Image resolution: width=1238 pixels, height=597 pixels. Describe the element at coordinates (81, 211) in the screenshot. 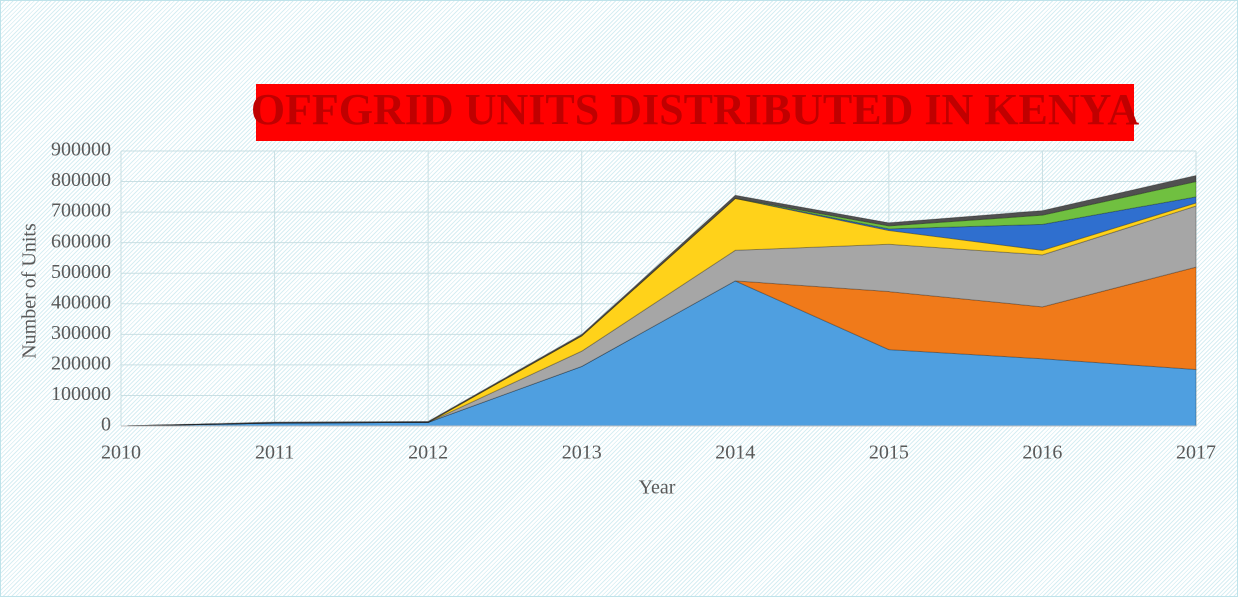

I see `y-tick-label: 700000` at that location.